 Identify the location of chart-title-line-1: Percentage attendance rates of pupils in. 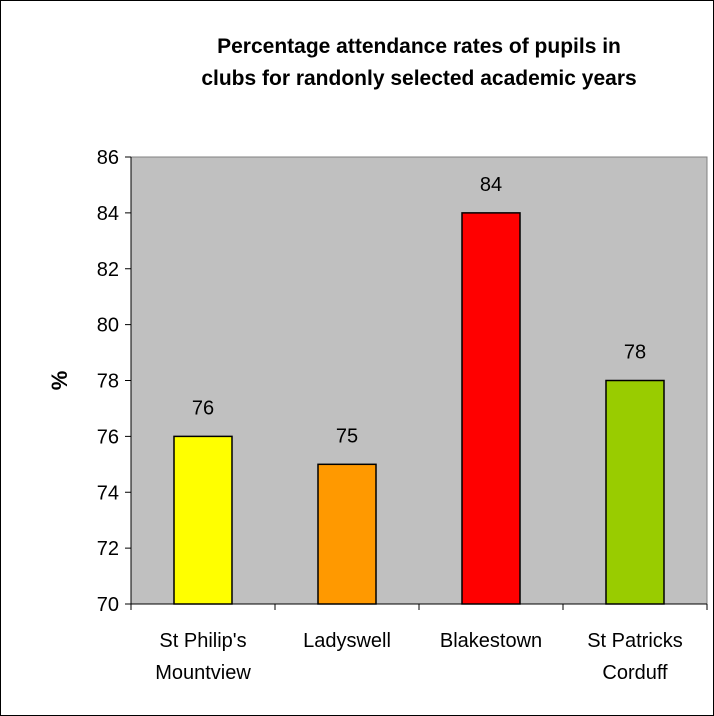
(419, 46).